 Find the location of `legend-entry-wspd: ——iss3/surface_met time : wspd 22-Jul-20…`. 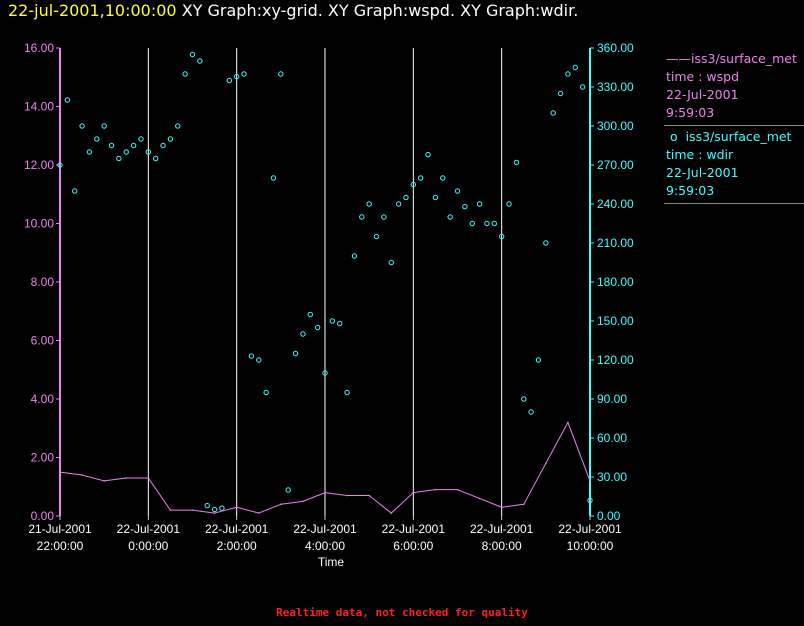

legend-entry-wspd: ——iss3/surface_met time : wspd 22-Jul-20… is located at coordinates (734, 87).